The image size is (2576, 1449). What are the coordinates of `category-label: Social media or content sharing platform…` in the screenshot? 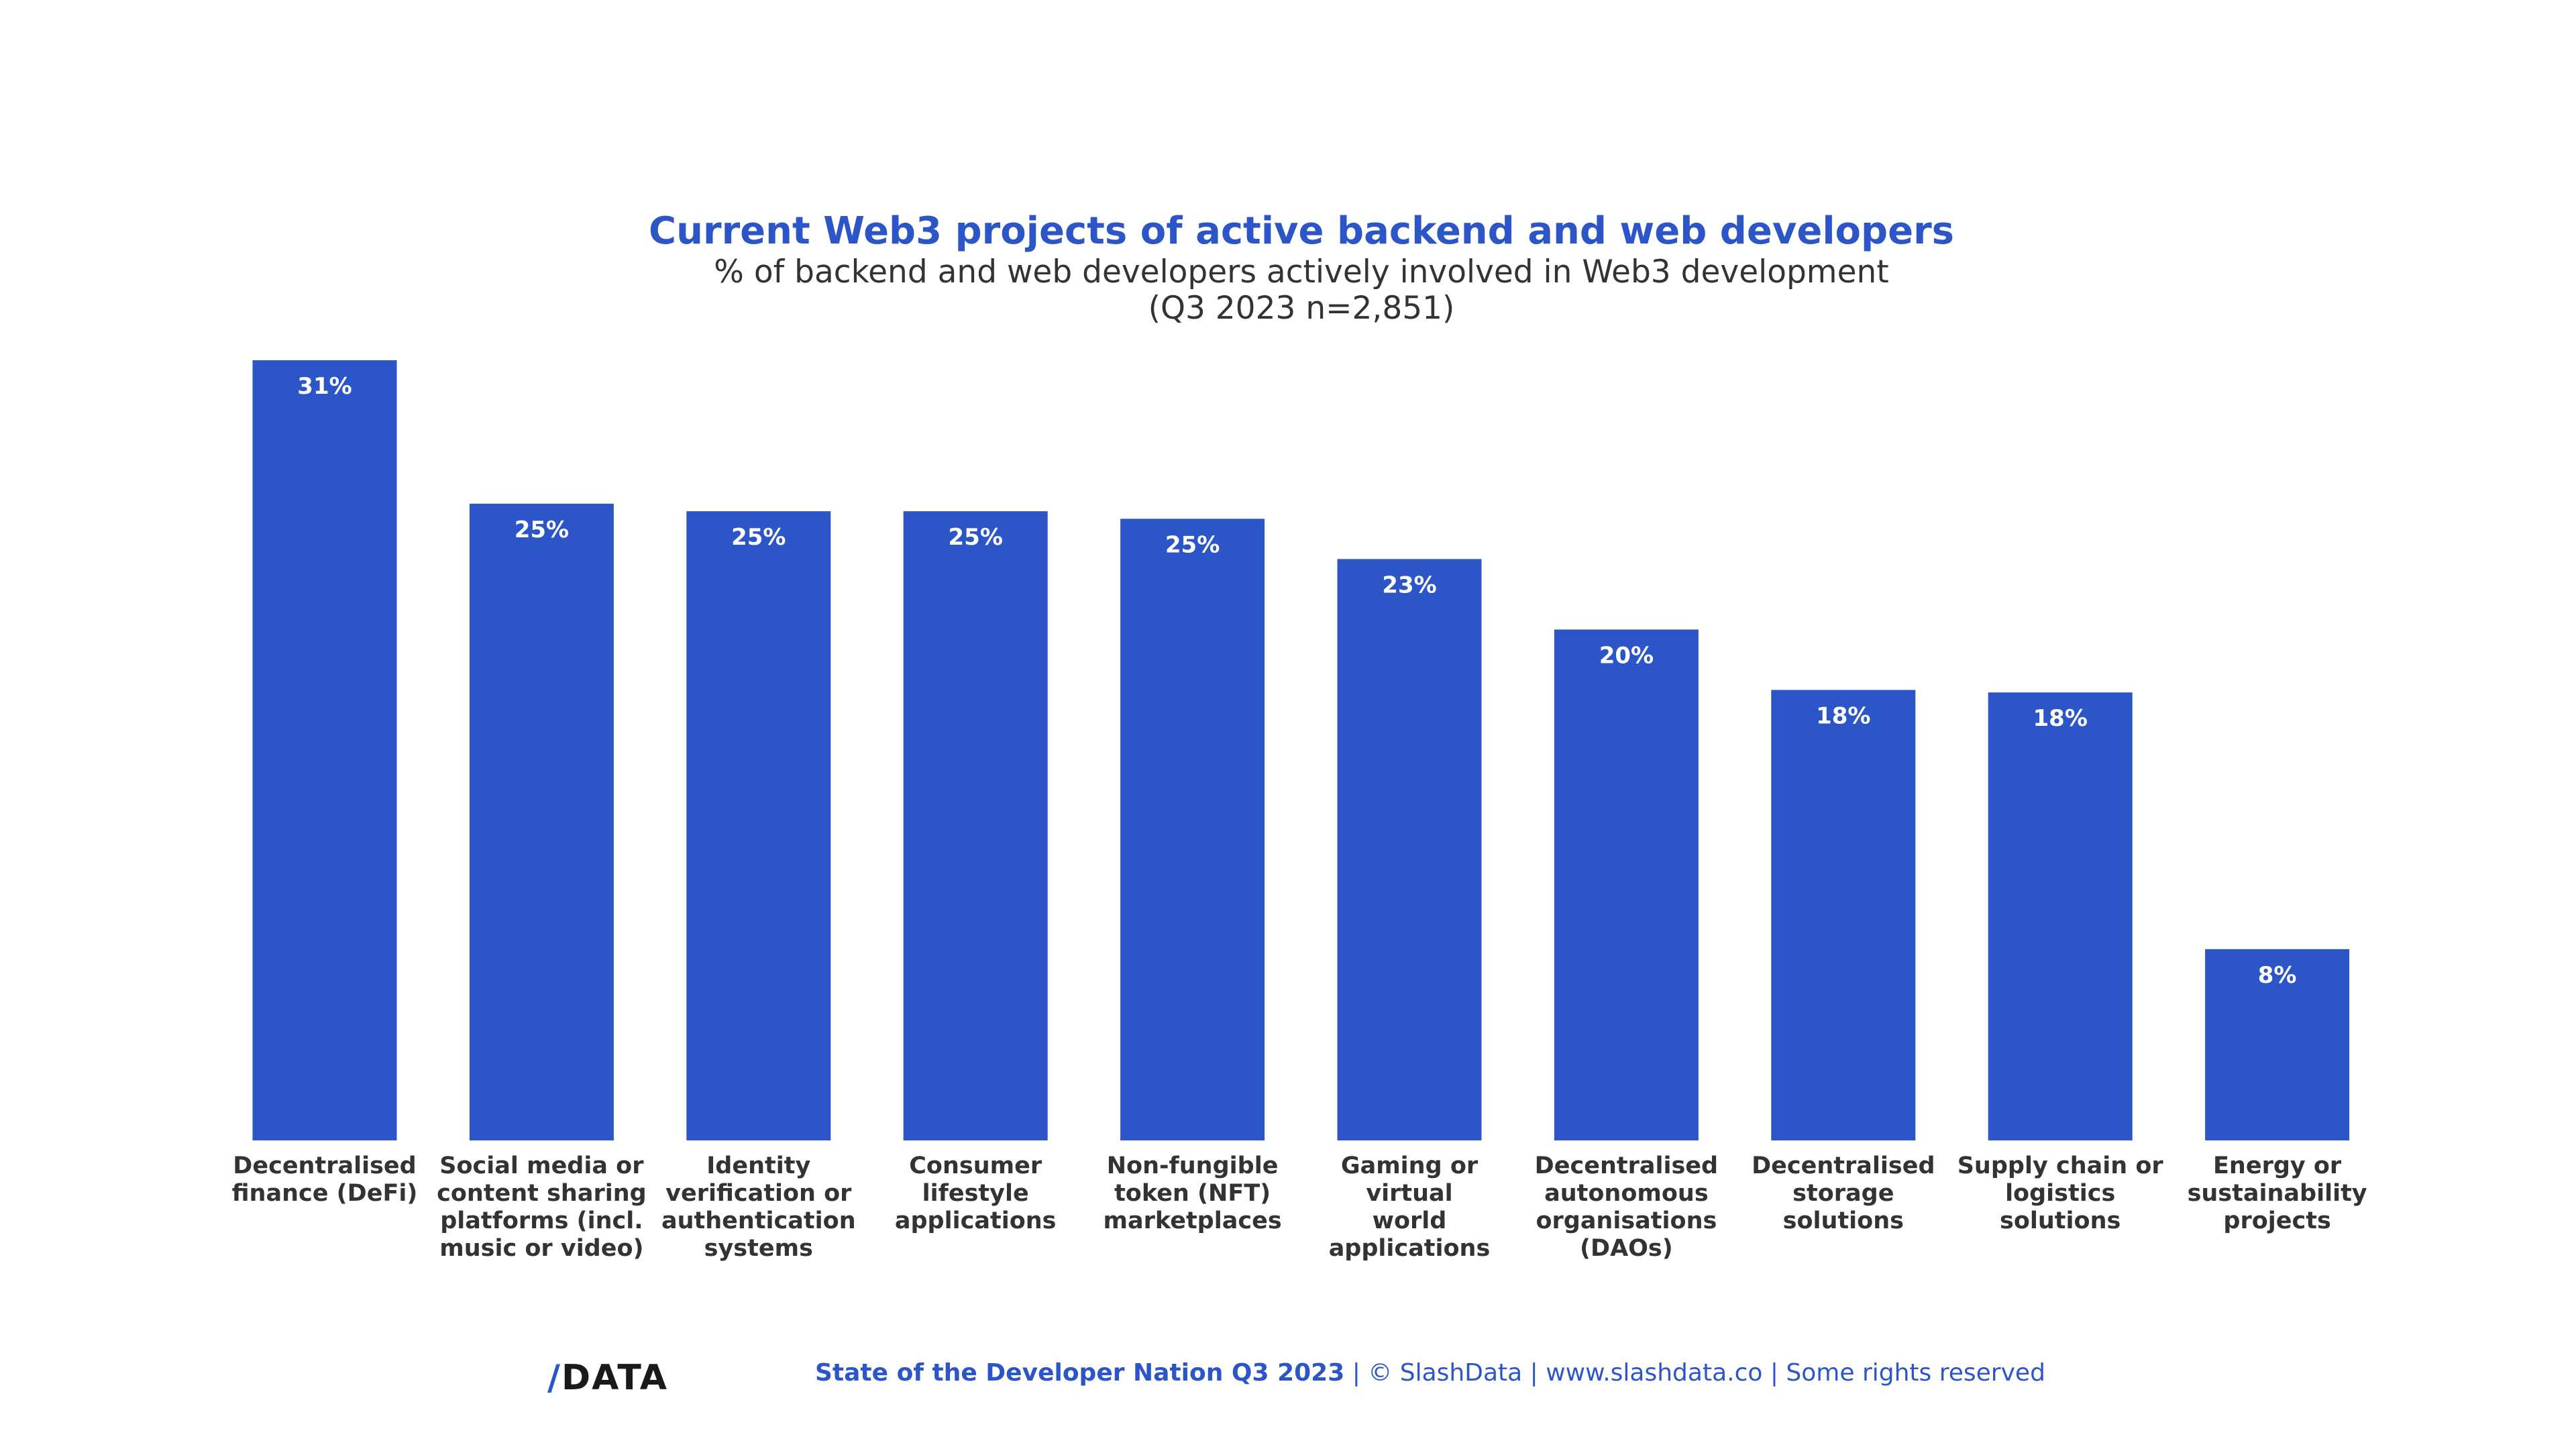 It's located at (542, 1207).